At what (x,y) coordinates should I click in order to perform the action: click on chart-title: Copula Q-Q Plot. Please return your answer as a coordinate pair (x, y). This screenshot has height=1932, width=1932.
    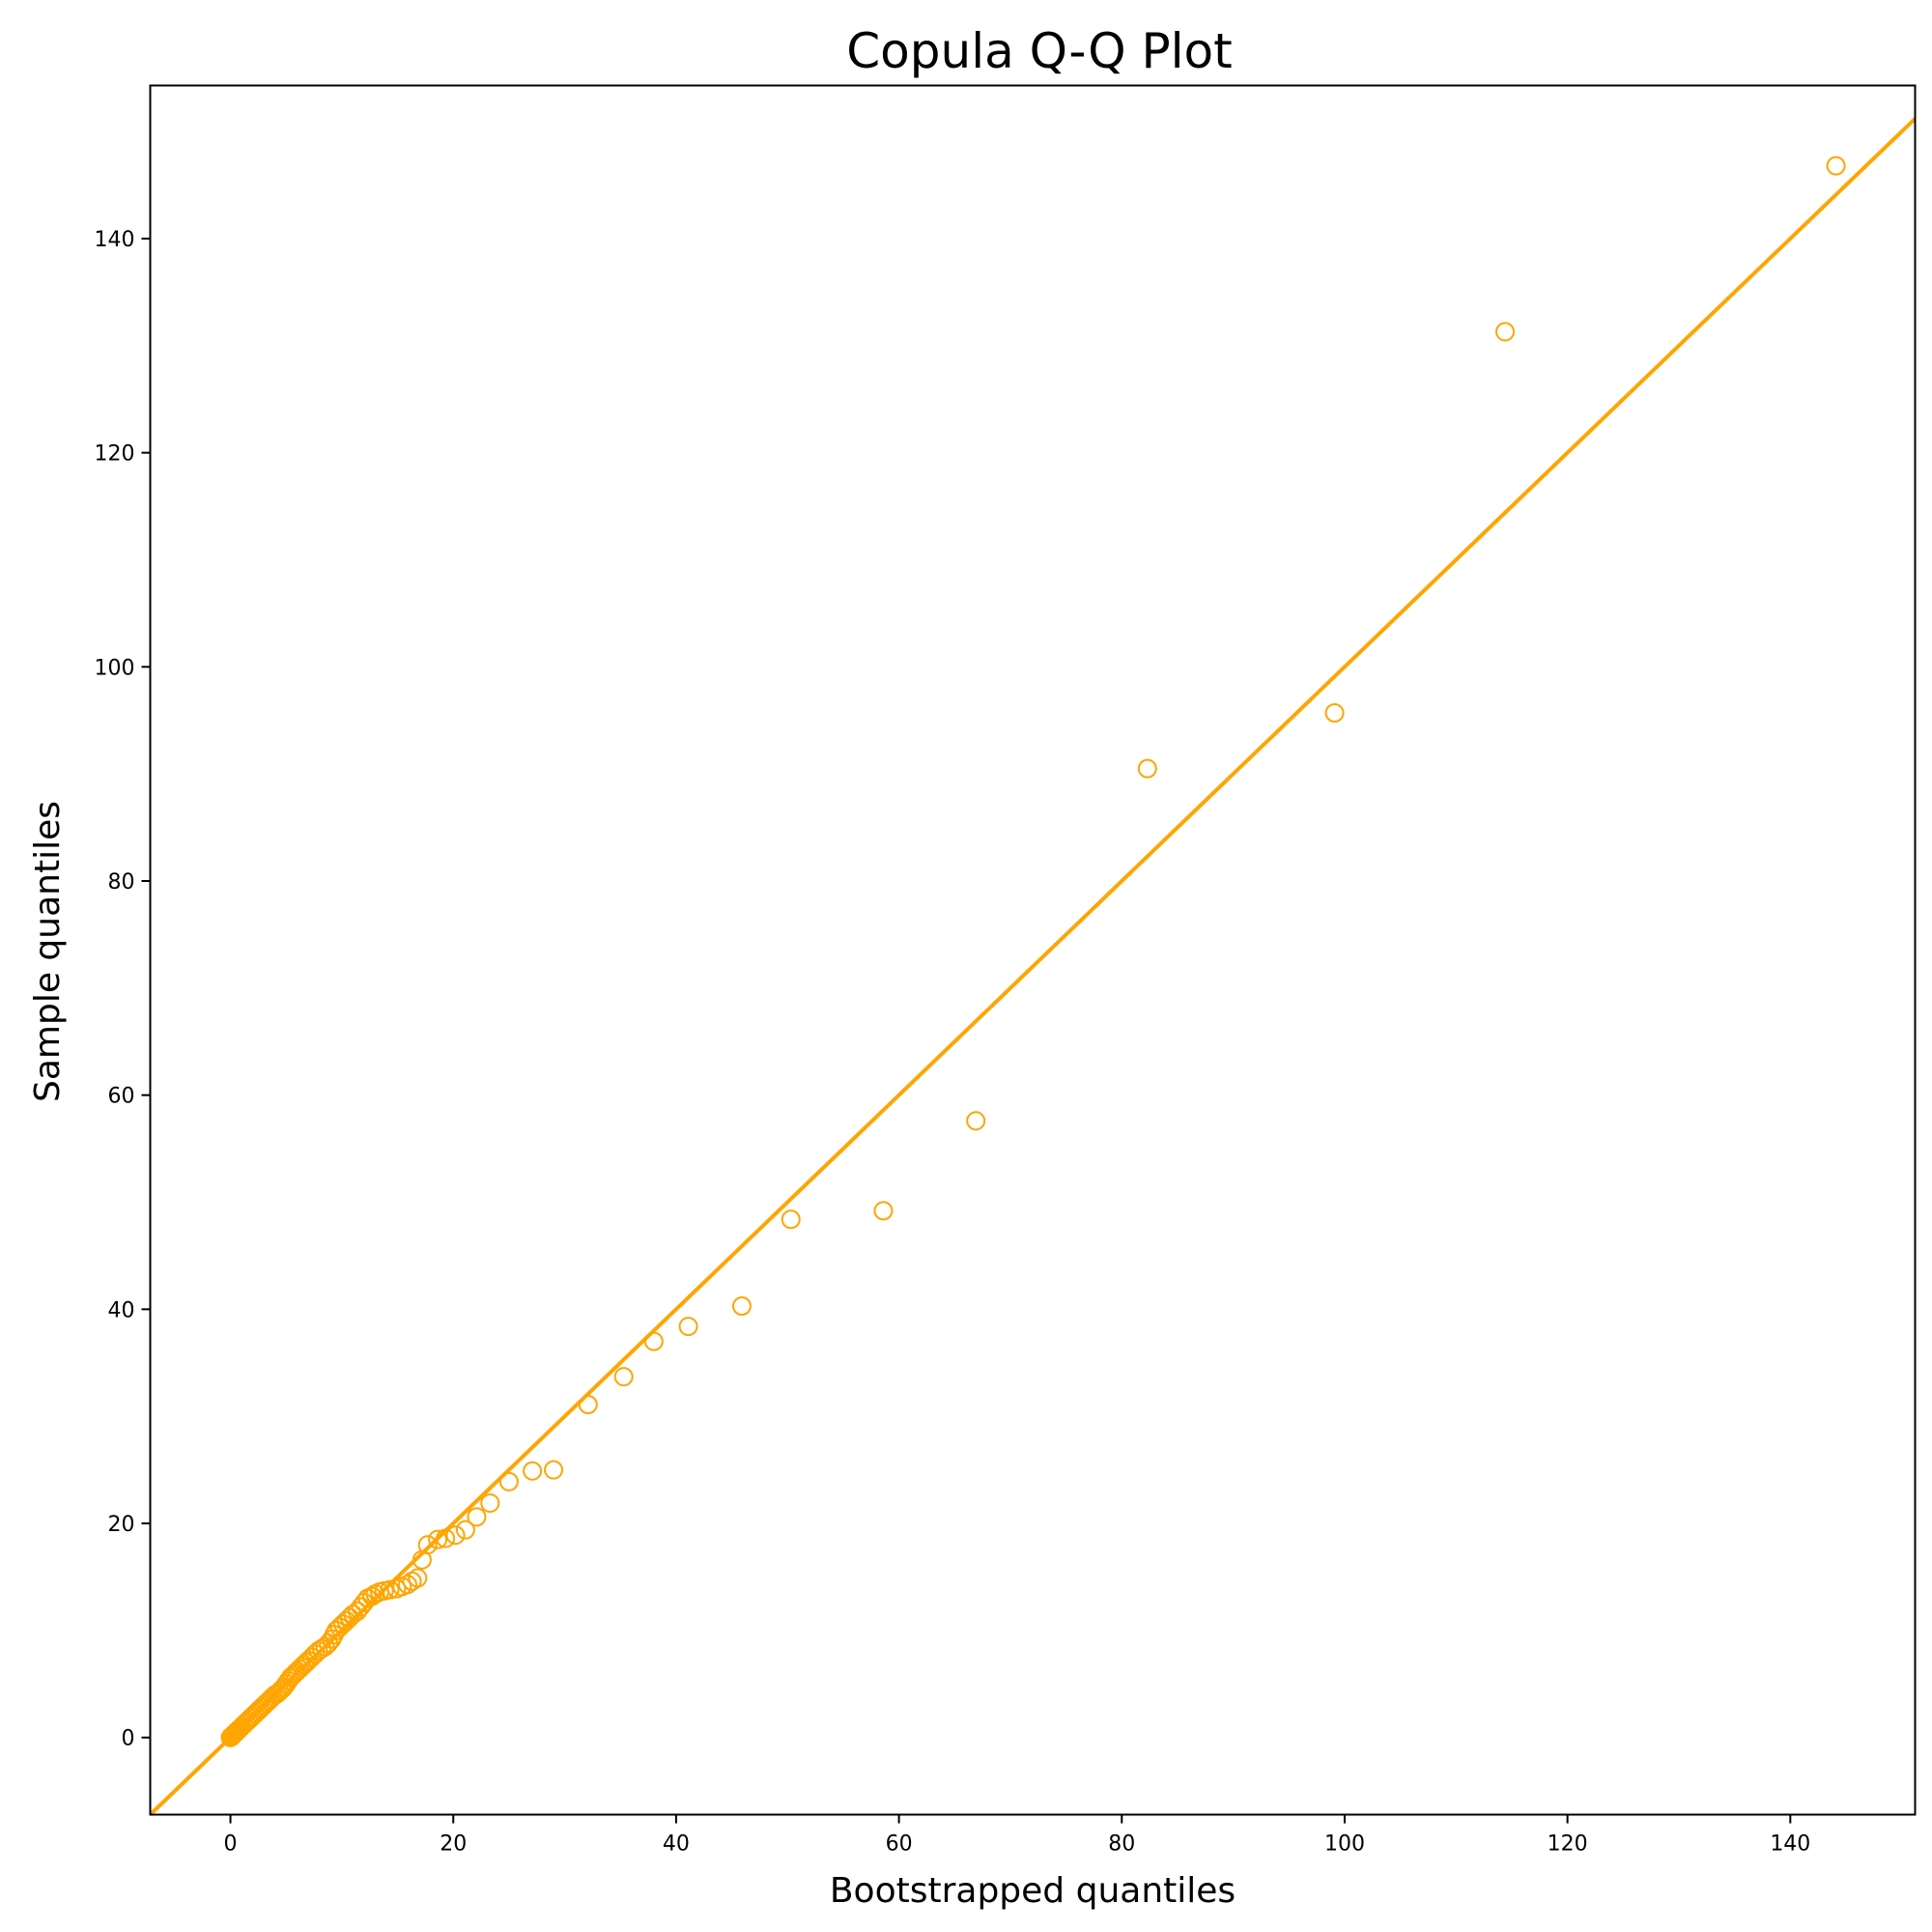
    Looking at the image, I should click on (1039, 51).